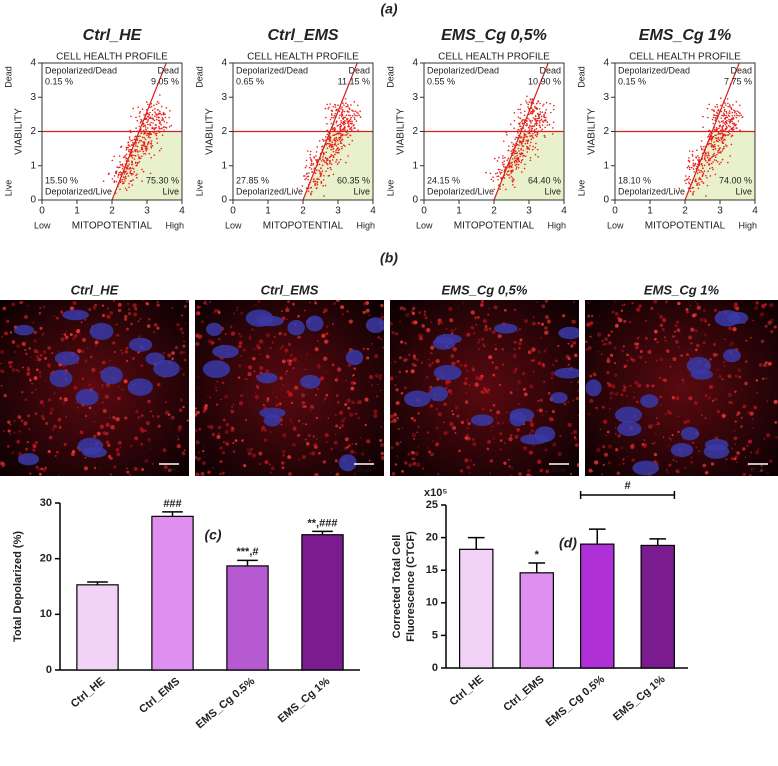 The image size is (778, 766). What do you see at coordinates (460, 191) in the screenshot?
I see `quadrant-label: Depolarized/Live` at bounding box center [460, 191].